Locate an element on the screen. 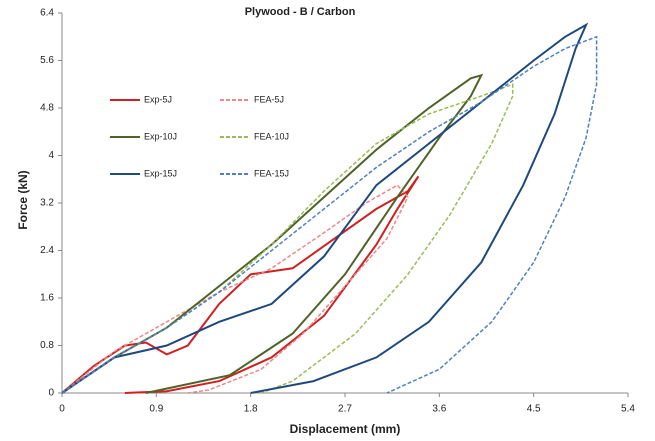 This screenshot has height=441, width=655. y-tick-label: 0.8 is located at coordinates (47, 345).